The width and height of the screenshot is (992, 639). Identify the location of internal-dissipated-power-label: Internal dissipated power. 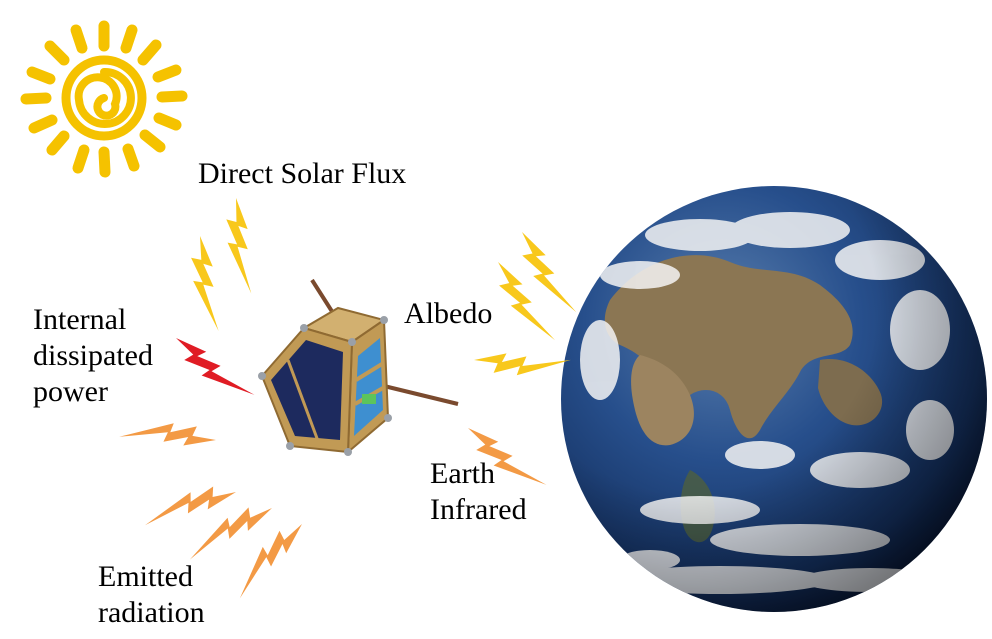
(93, 356).